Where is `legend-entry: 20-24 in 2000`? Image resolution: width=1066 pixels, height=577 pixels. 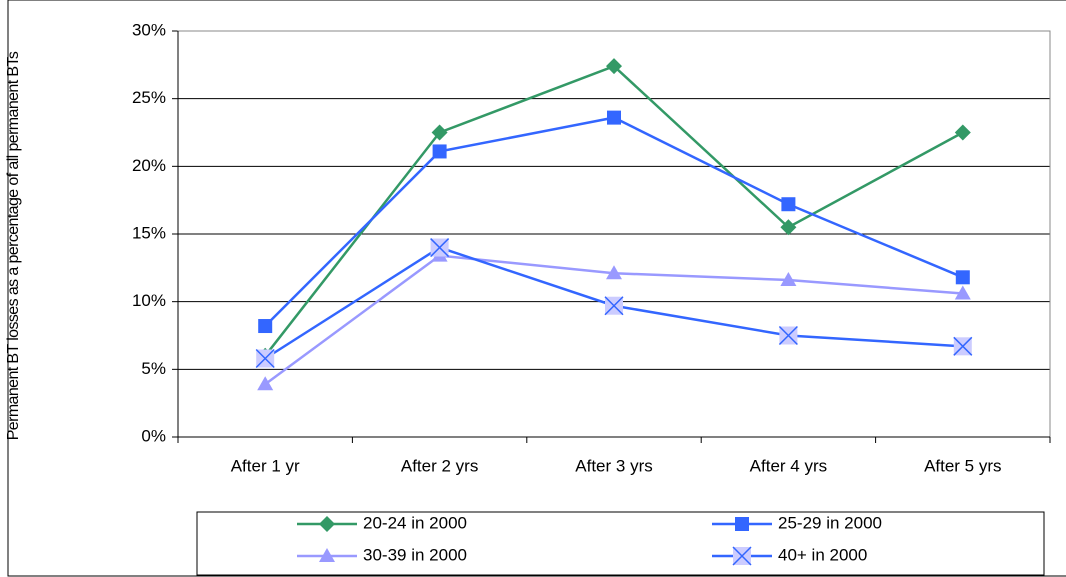 legend-entry: 20-24 in 2000 is located at coordinates (382, 522).